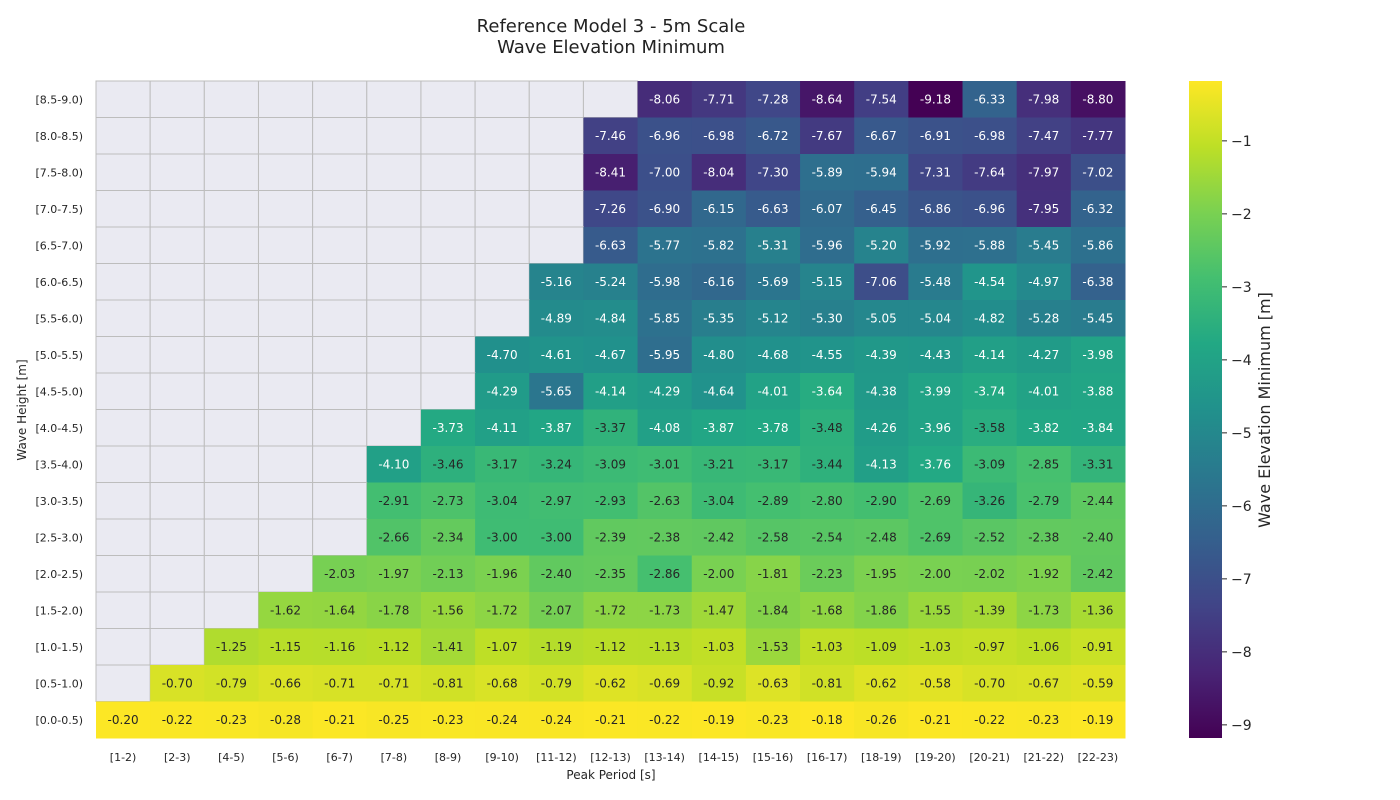  What do you see at coordinates (827, 428) in the screenshot?
I see `cell-value-label: -3.48` at bounding box center [827, 428].